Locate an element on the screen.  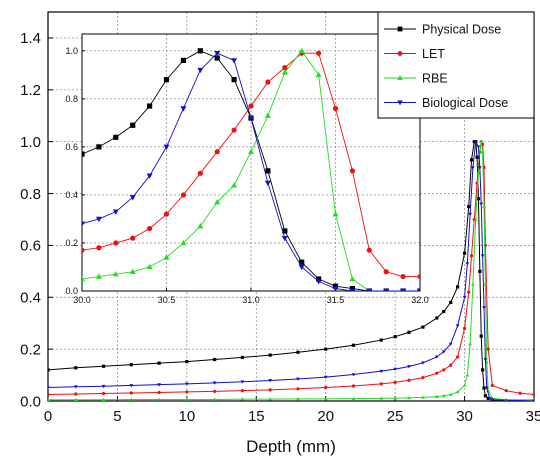
inset-x-tick-label: 30.0 is located at coordinates (82, 300).